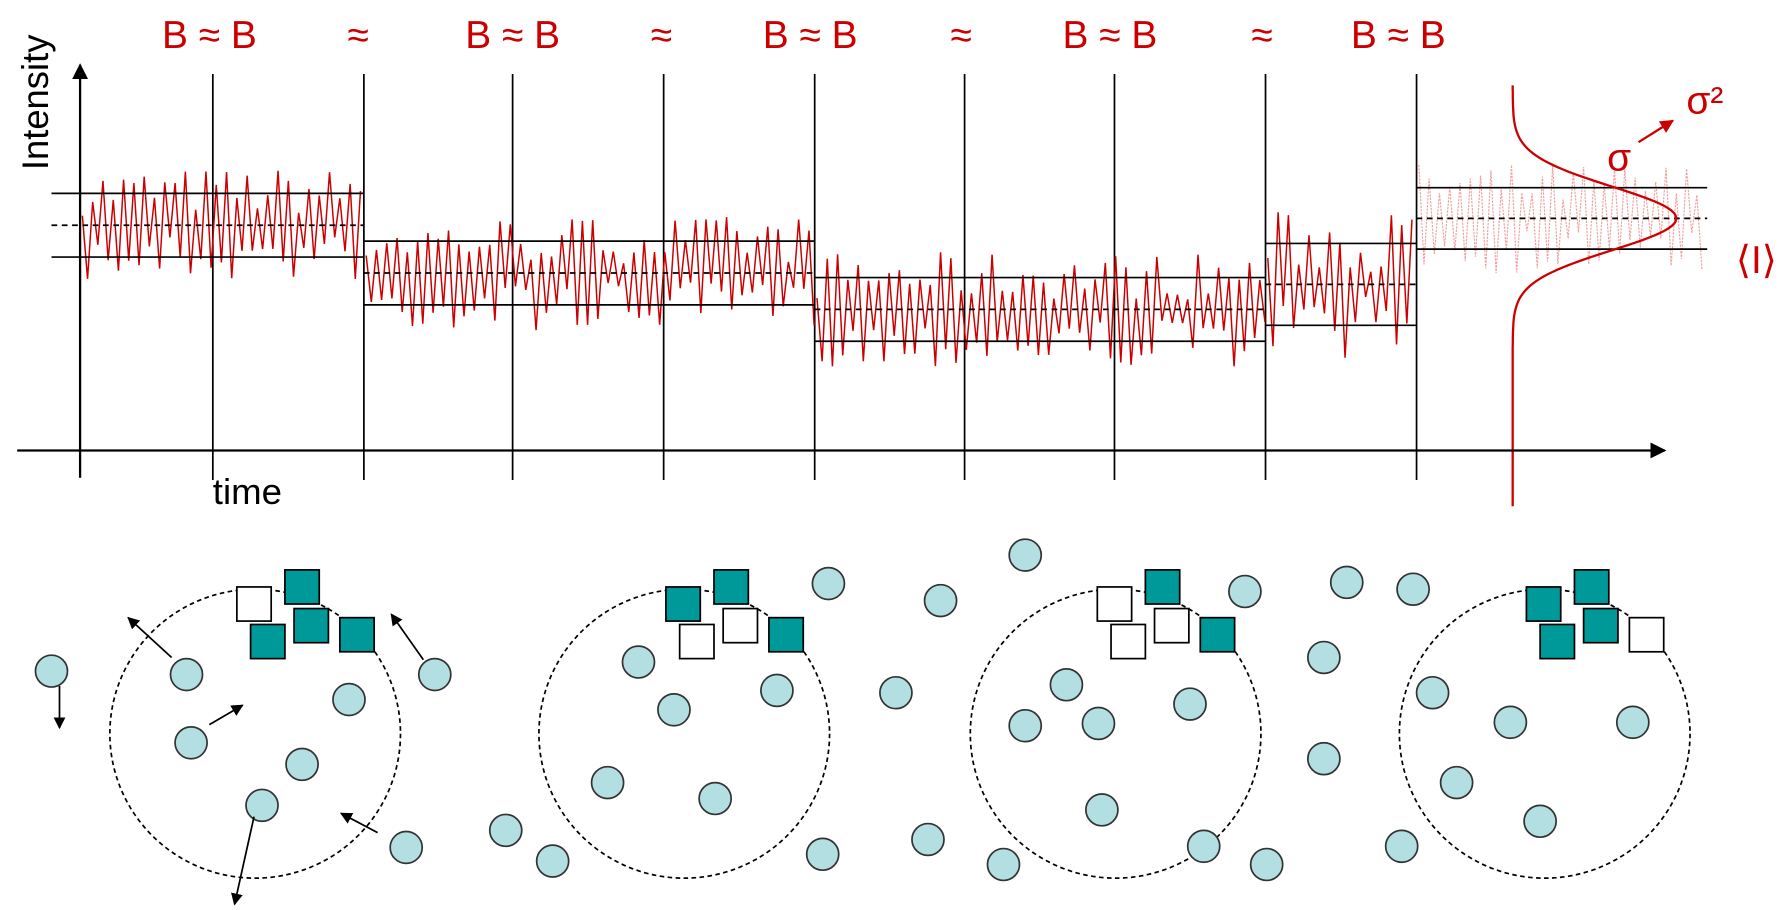 This screenshot has height=910, width=1785. What do you see at coordinates (247, 491) in the screenshot?
I see `x-axis-label: time` at bounding box center [247, 491].